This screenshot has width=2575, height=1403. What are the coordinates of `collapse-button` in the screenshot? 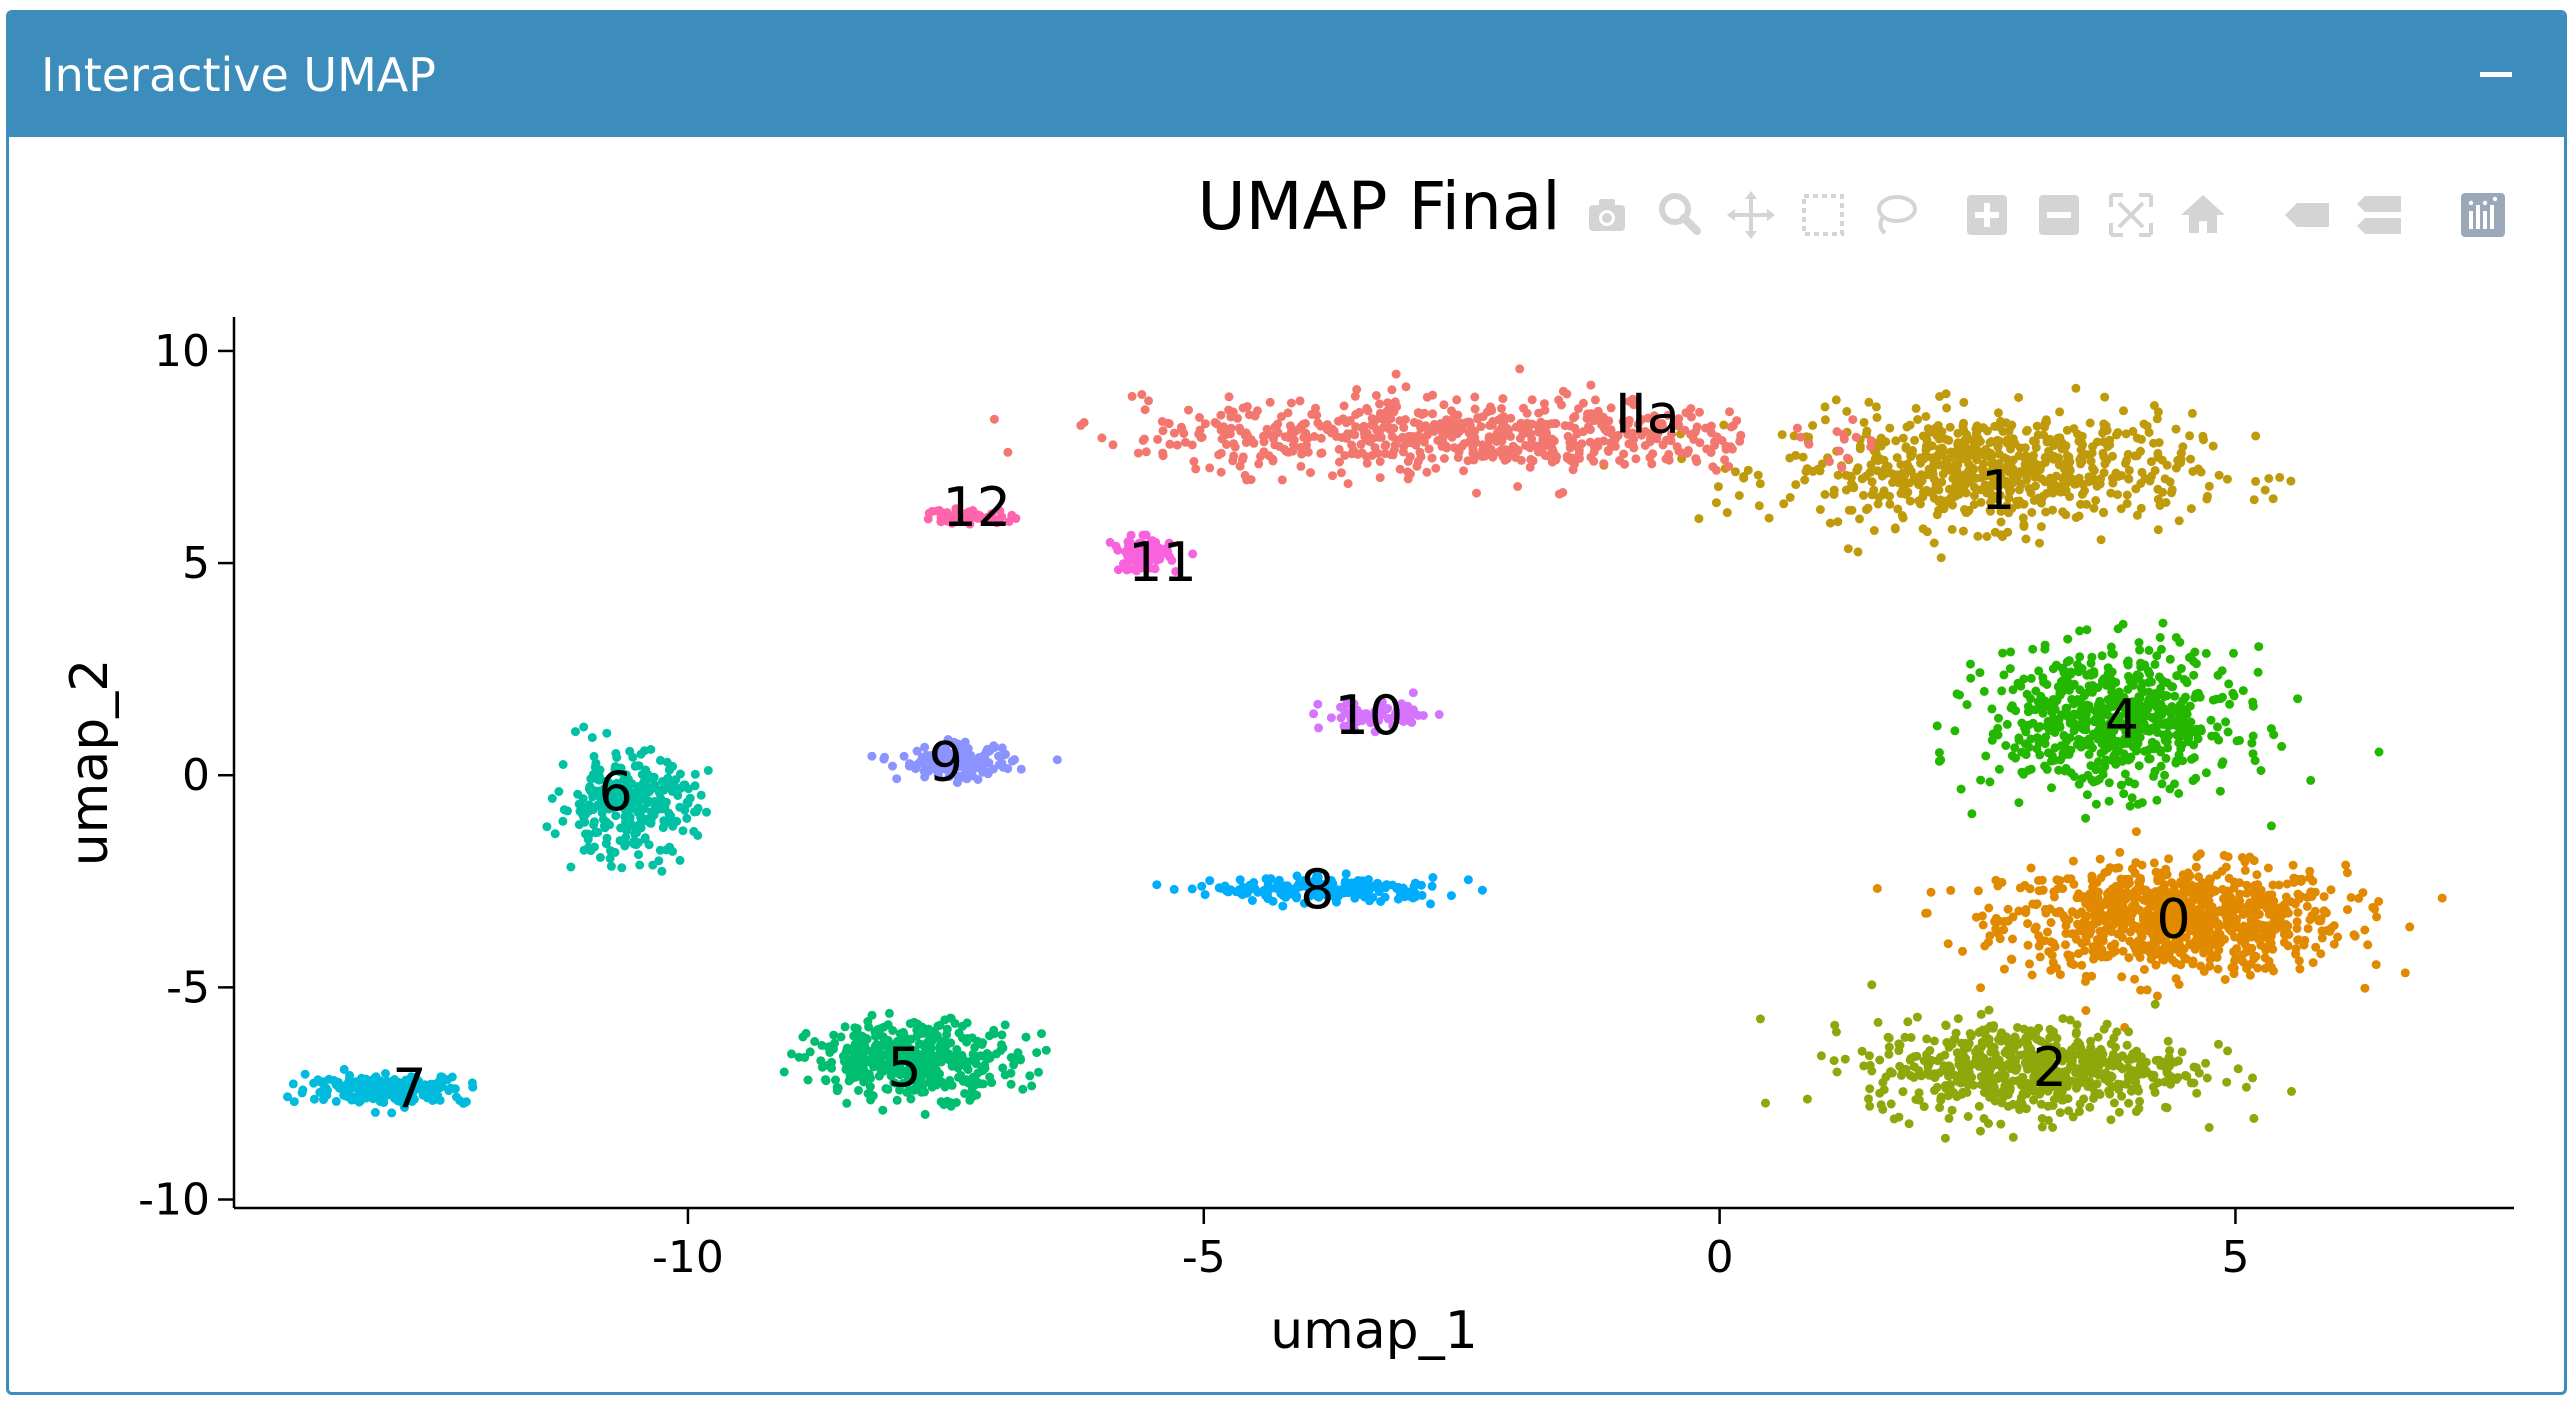 It's located at (2496, 73).